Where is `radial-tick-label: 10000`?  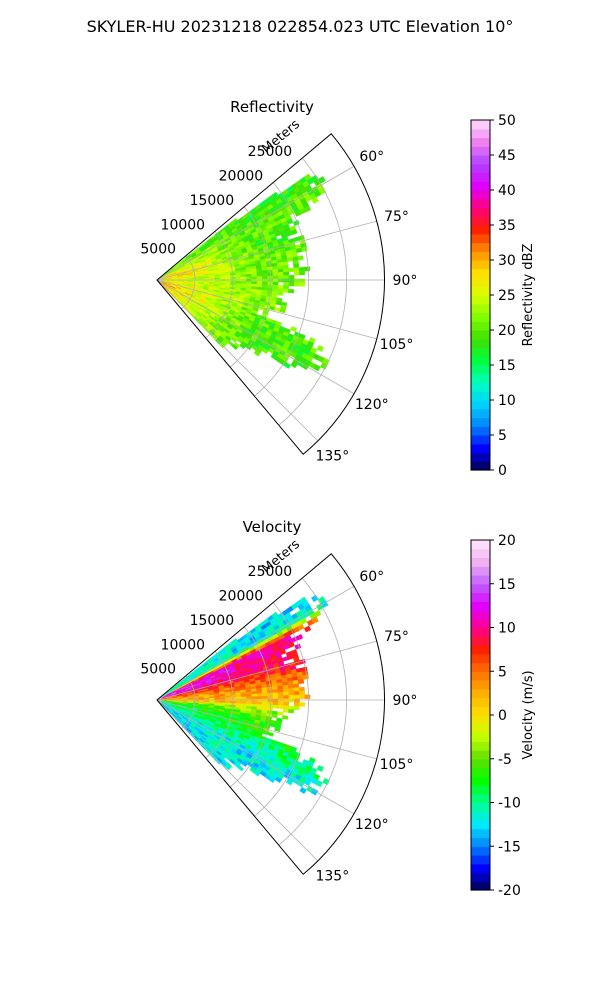
radial-tick-label: 10000 is located at coordinates (183, 645).